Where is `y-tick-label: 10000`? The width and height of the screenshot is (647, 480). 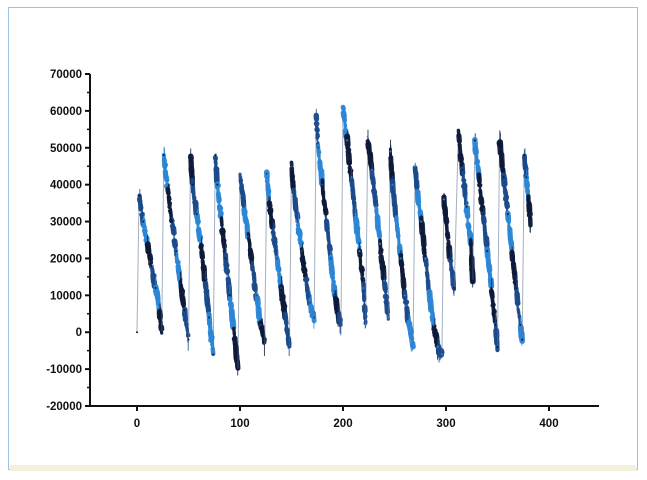 y-tick-label: 10000 is located at coordinates (66, 296).